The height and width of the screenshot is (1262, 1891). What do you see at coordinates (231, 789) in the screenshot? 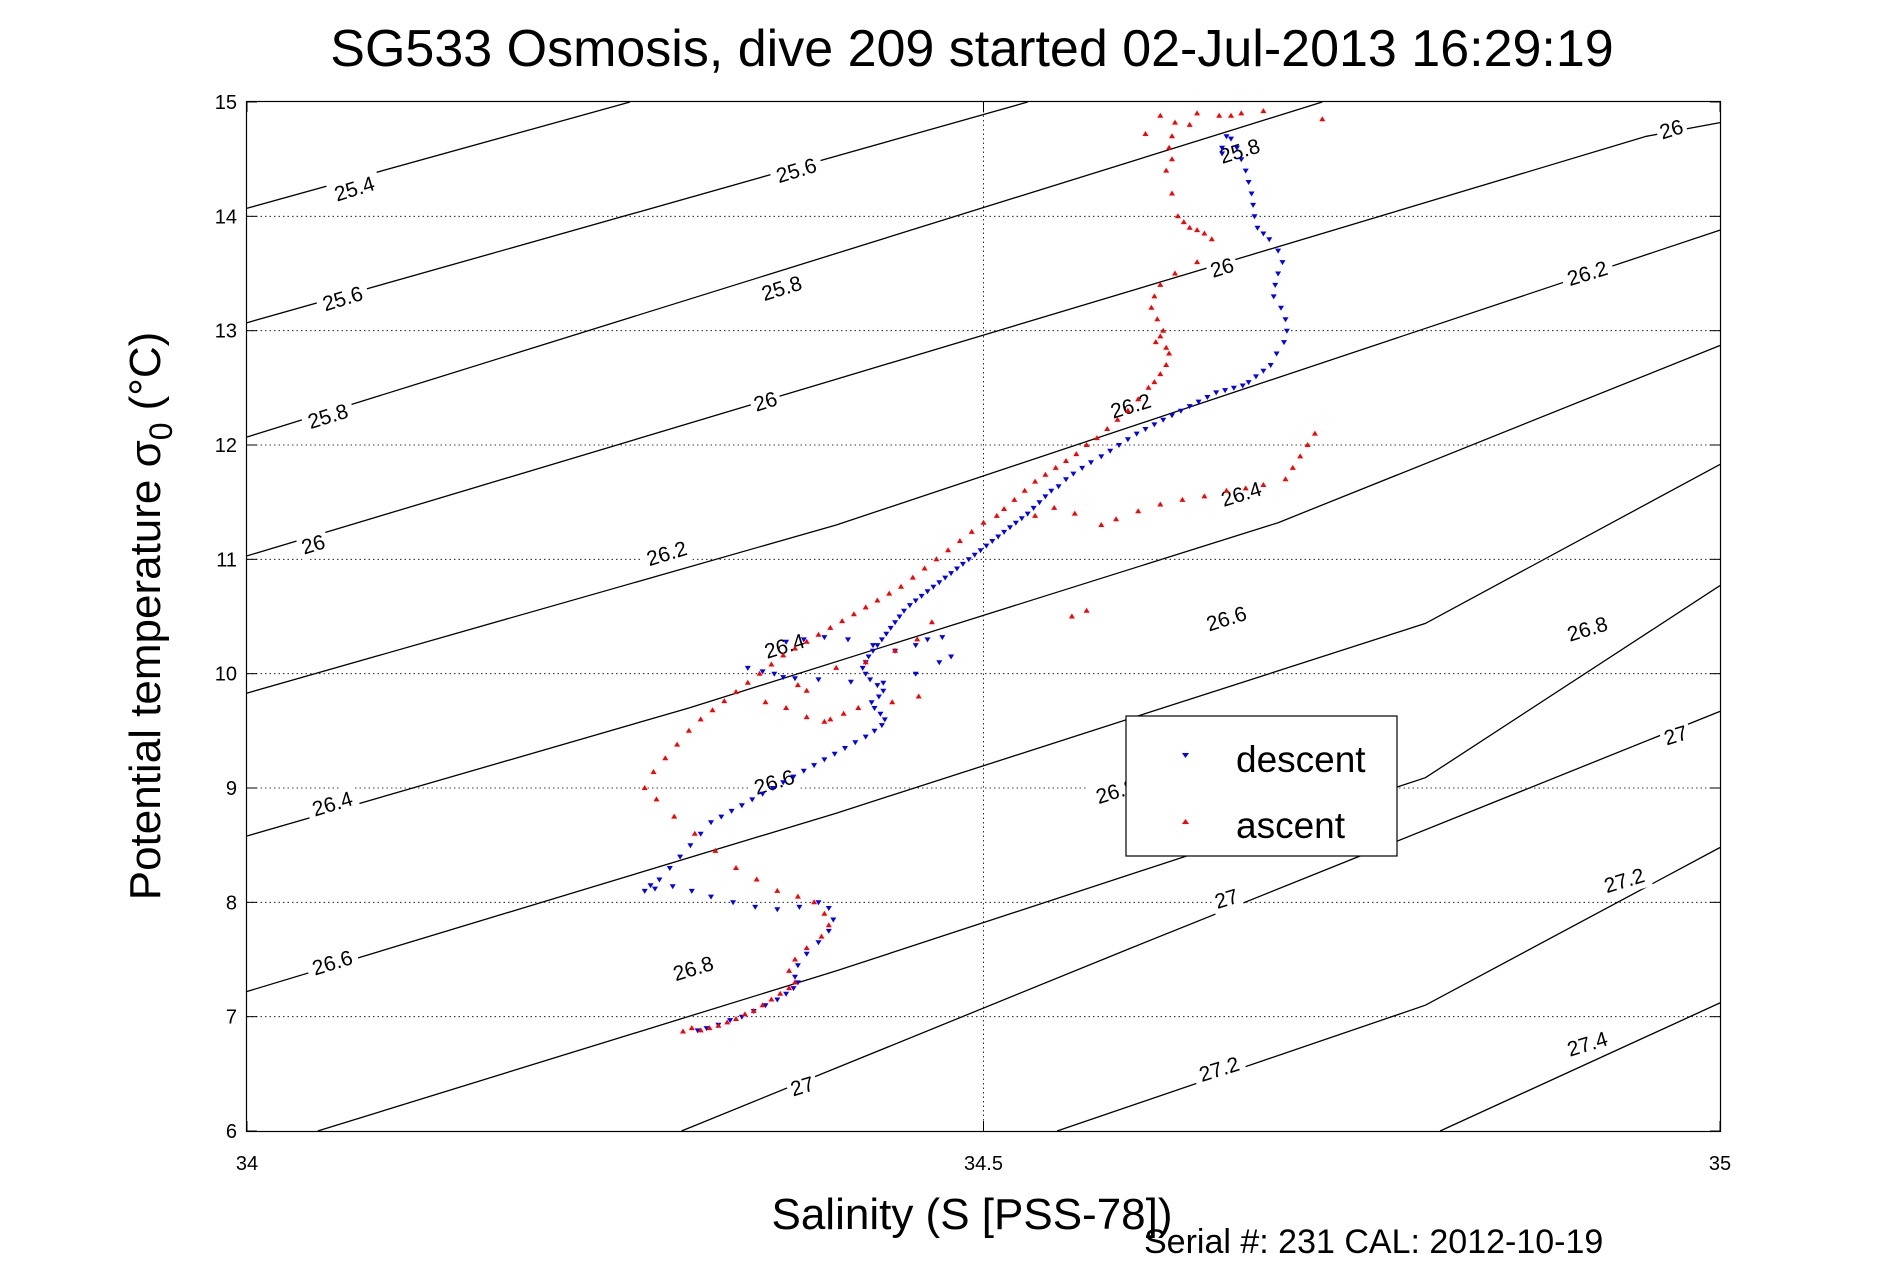
I see `y-tick-label: 9` at bounding box center [231, 789].